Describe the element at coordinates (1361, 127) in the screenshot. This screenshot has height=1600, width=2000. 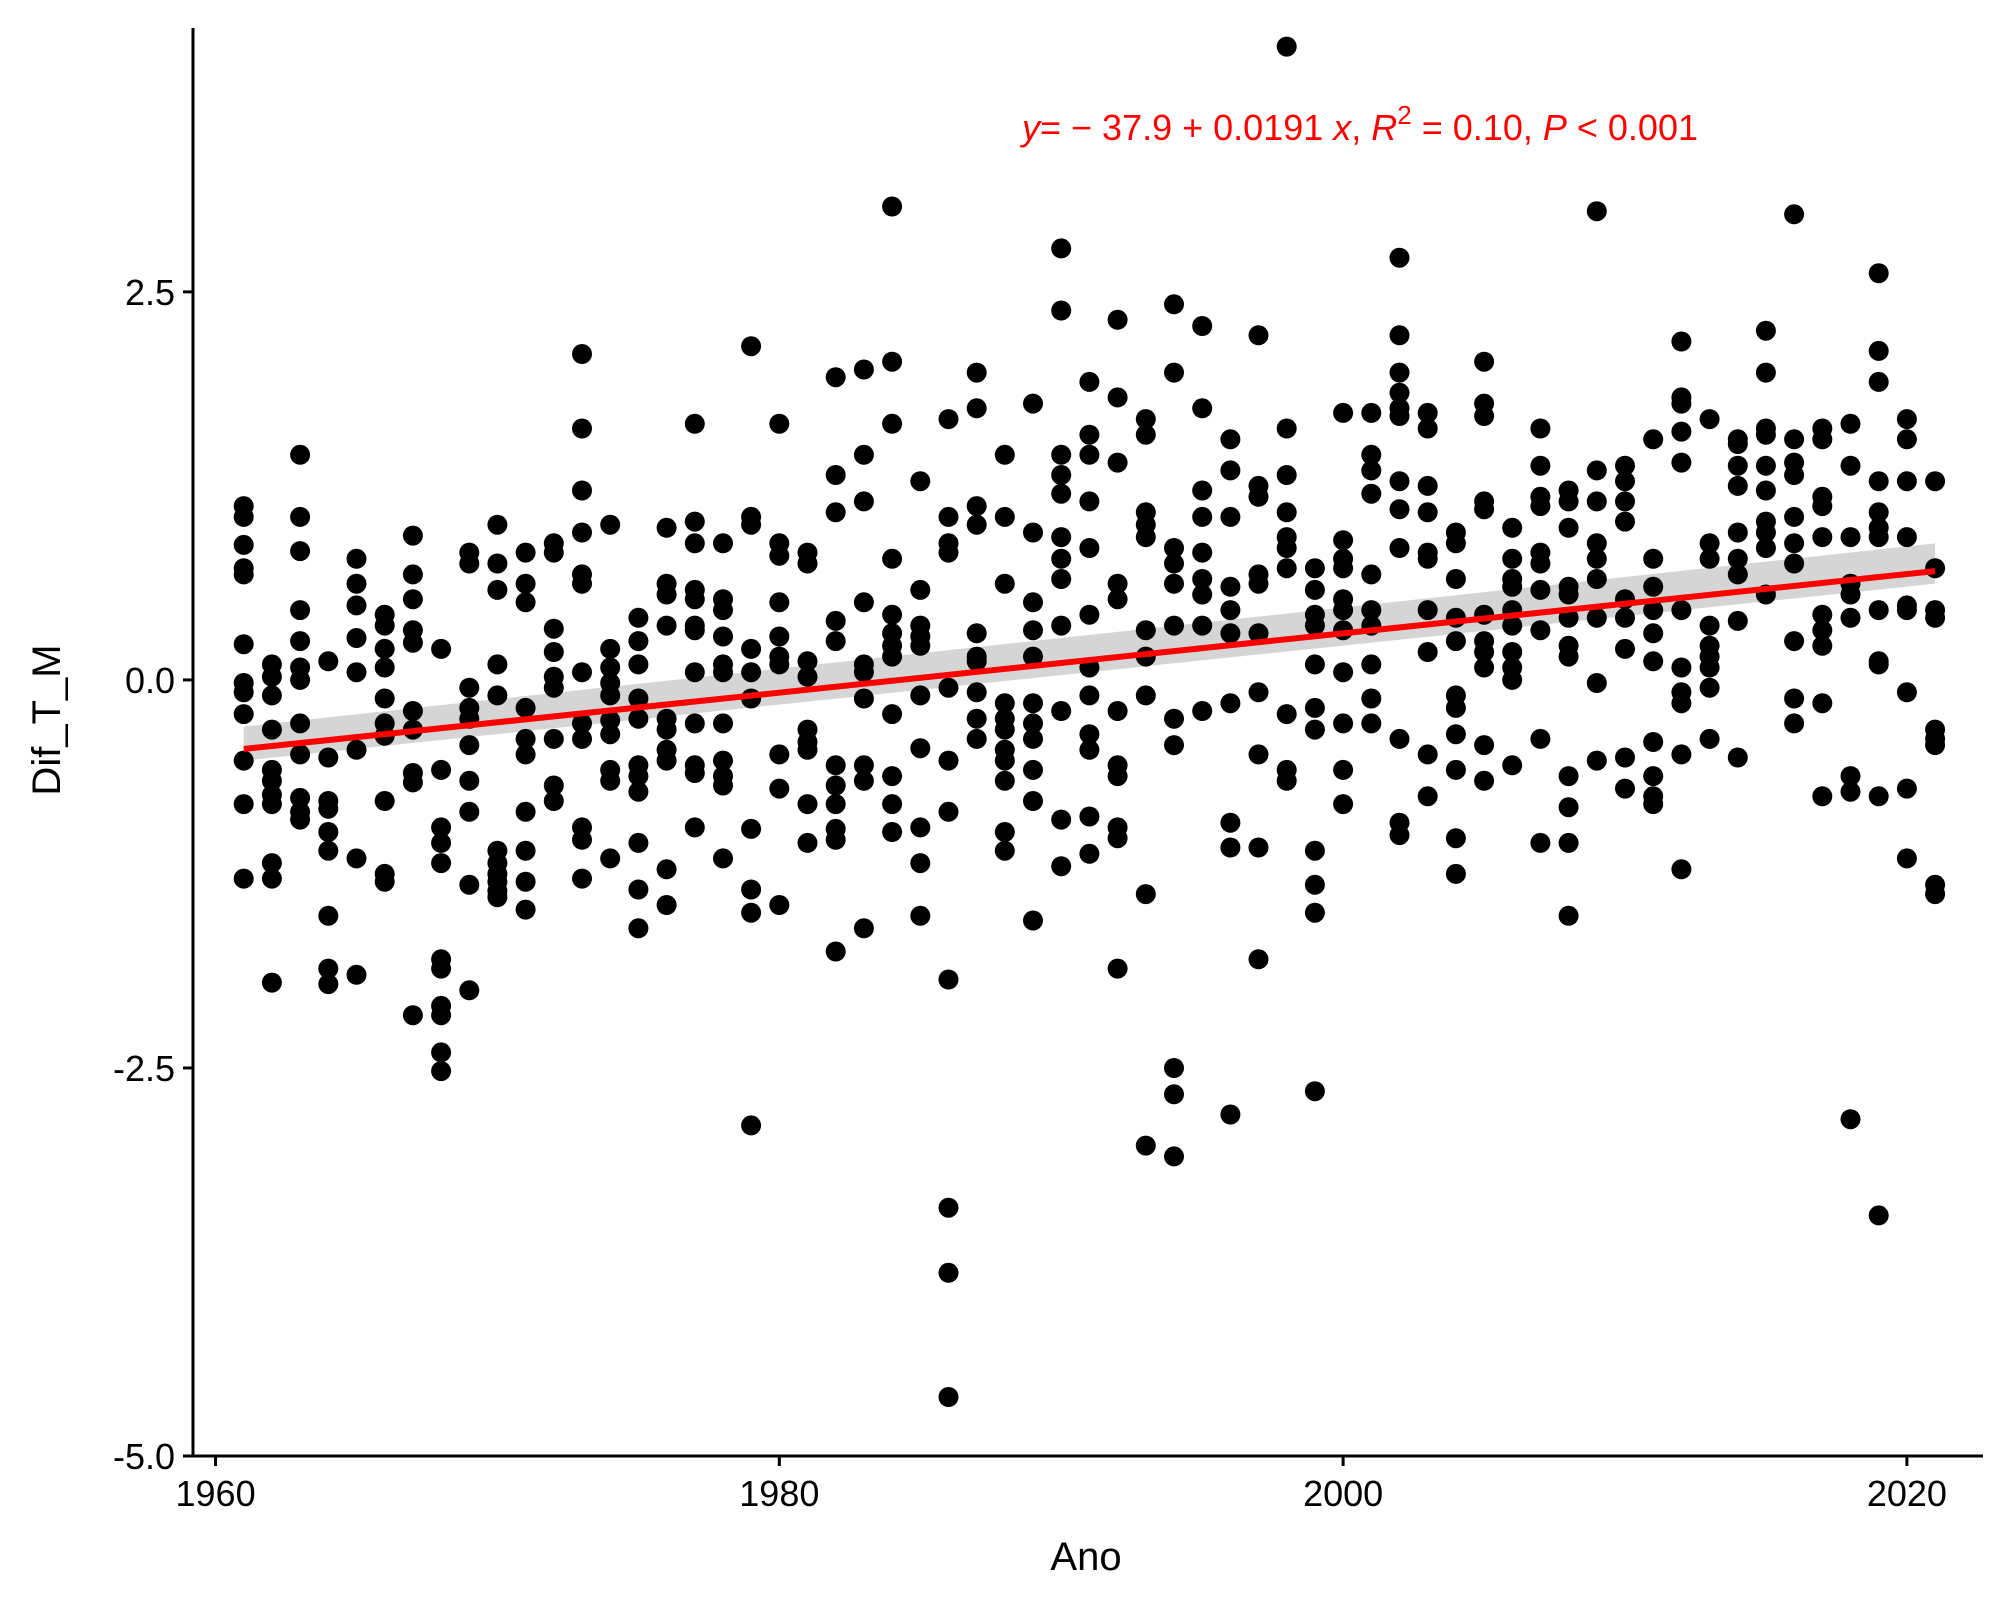
I see `eq-sep: ,` at that location.